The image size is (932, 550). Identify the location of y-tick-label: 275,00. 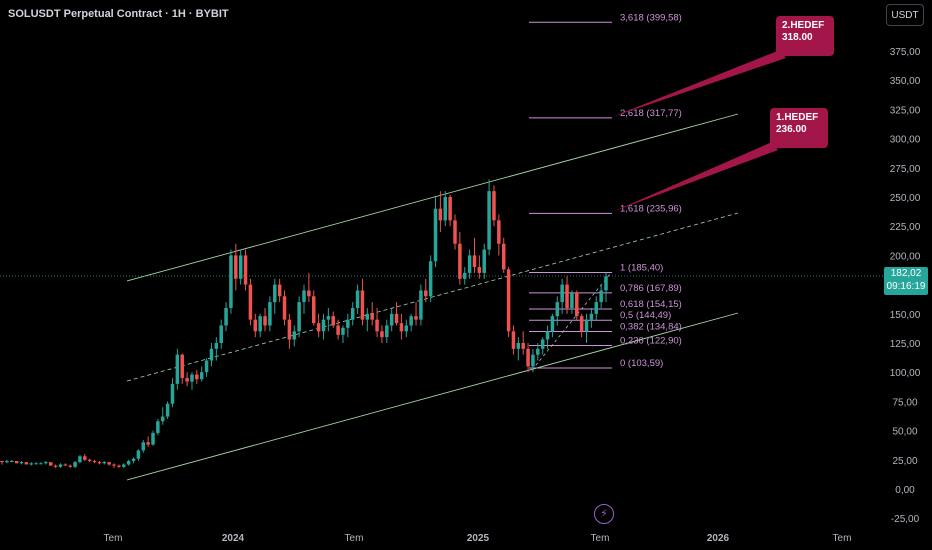
(905, 169).